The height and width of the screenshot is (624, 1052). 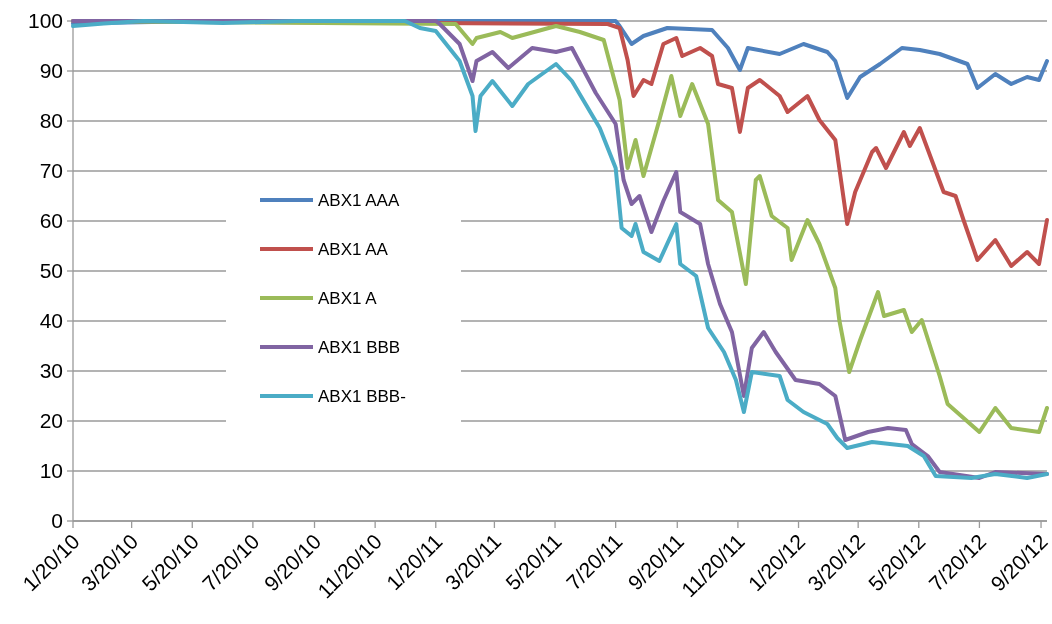 I want to click on y-tick-label: 40, so click(x=51, y=321).